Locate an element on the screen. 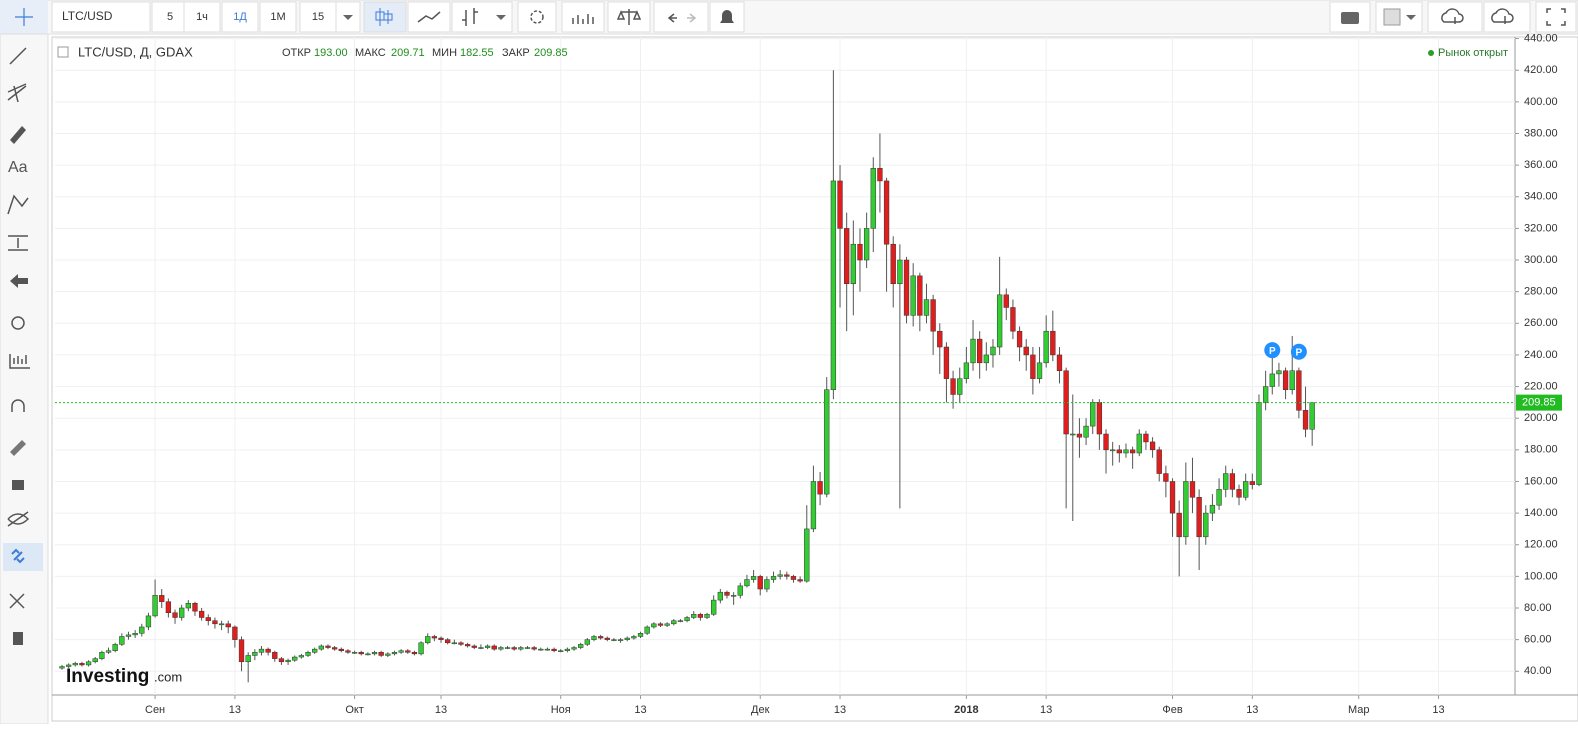  lock-tool is located at coordinates (18, 485).